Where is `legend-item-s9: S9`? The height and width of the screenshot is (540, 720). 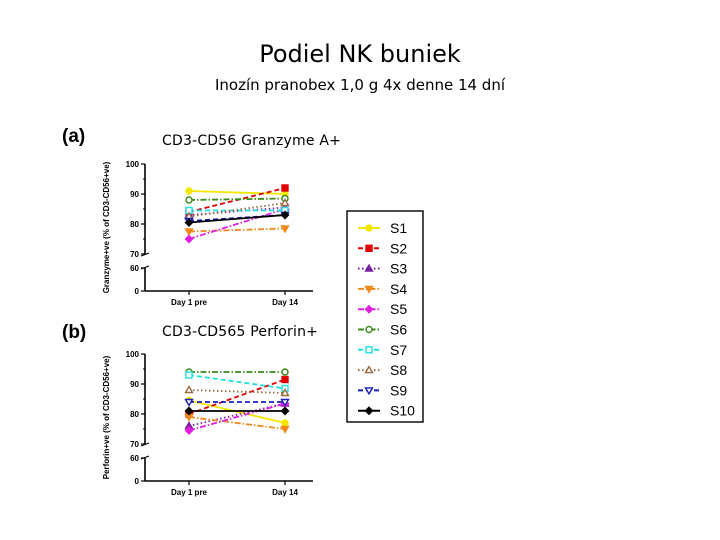 legend-item-s9: S9 is located at coordinates (382, 390).